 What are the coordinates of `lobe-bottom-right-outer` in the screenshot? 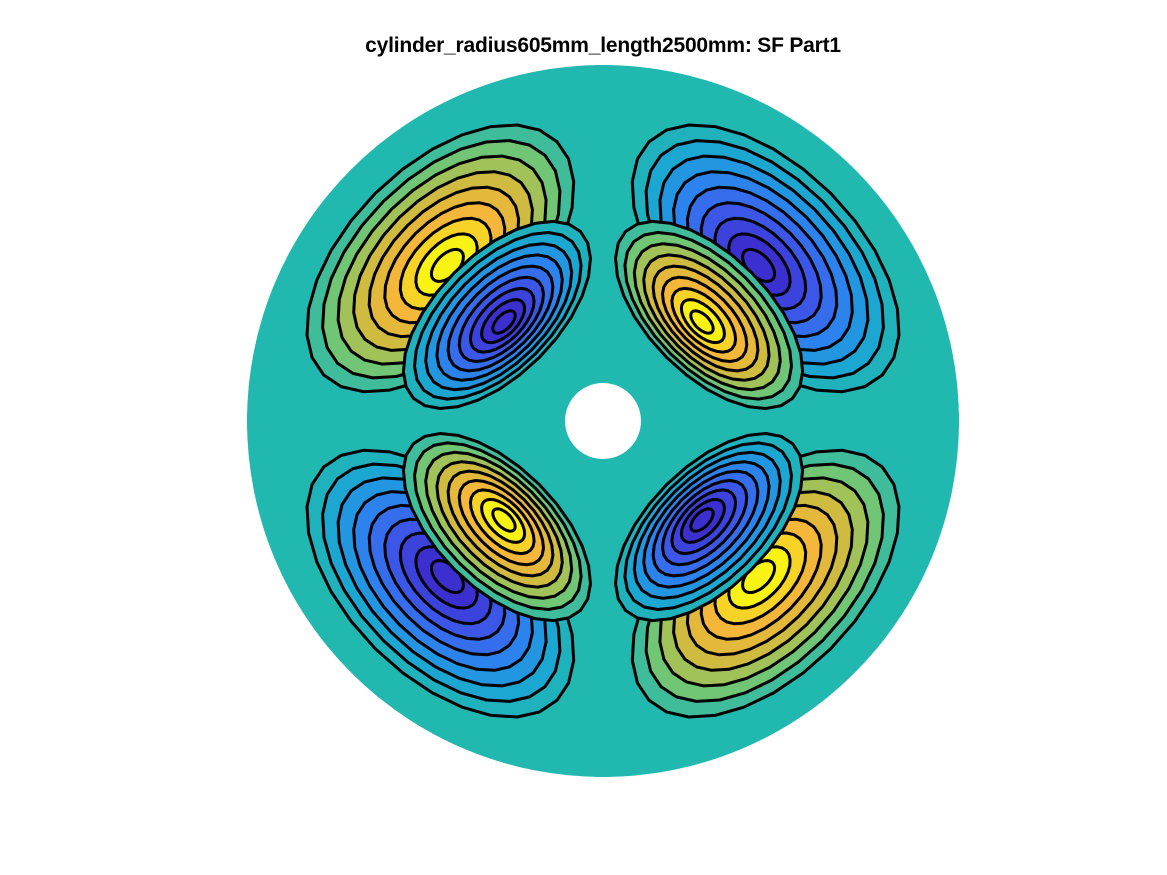 It's located at (765, 583).